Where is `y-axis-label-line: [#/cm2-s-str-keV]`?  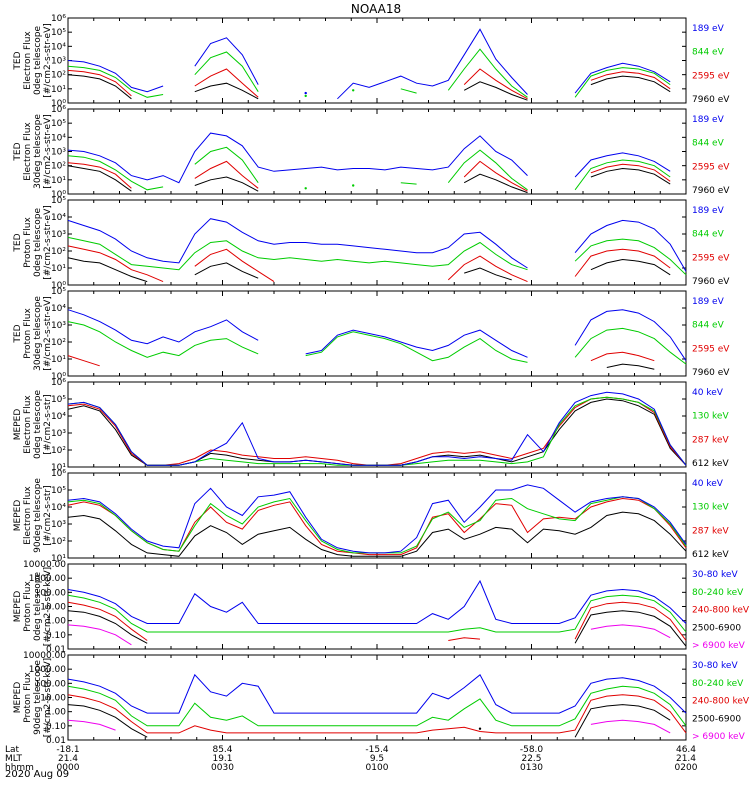
y-axis-label-line: [#/cm2-s-str-keV] is located at coordinates (48, 606).